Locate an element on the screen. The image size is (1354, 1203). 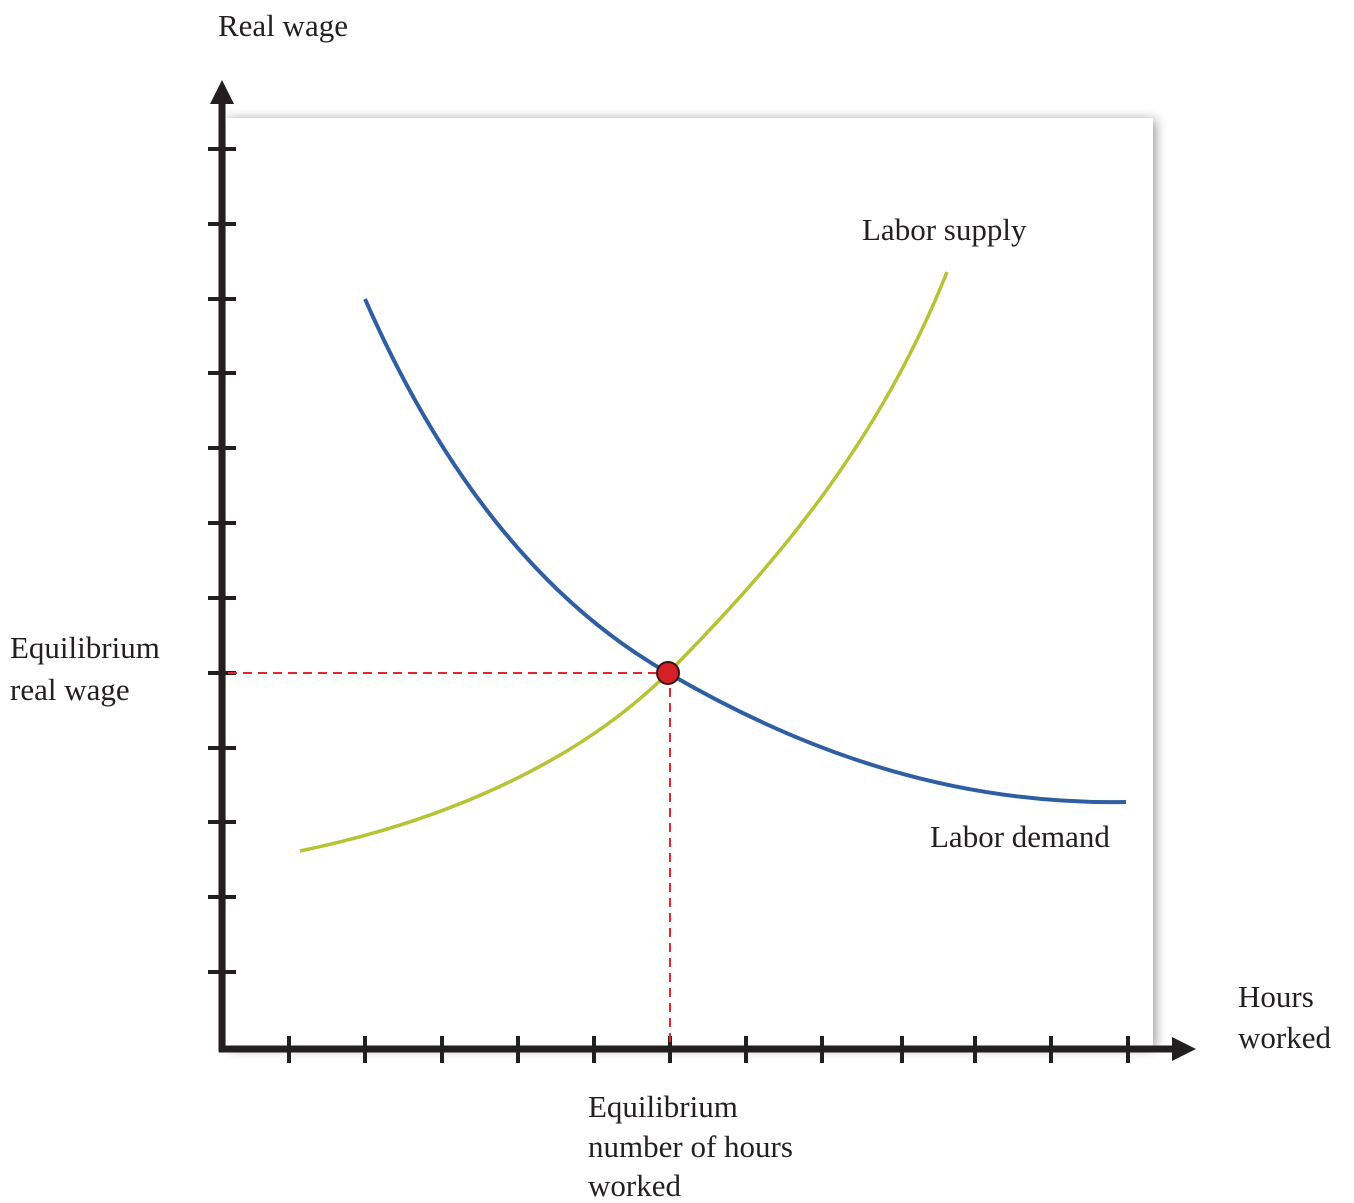
y-arrow is located at coordinates (222, 92).